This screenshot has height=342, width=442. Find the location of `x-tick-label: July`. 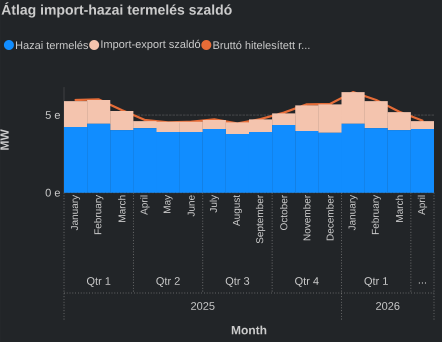

x-tick-label: July is located at coordinates (214, 203).